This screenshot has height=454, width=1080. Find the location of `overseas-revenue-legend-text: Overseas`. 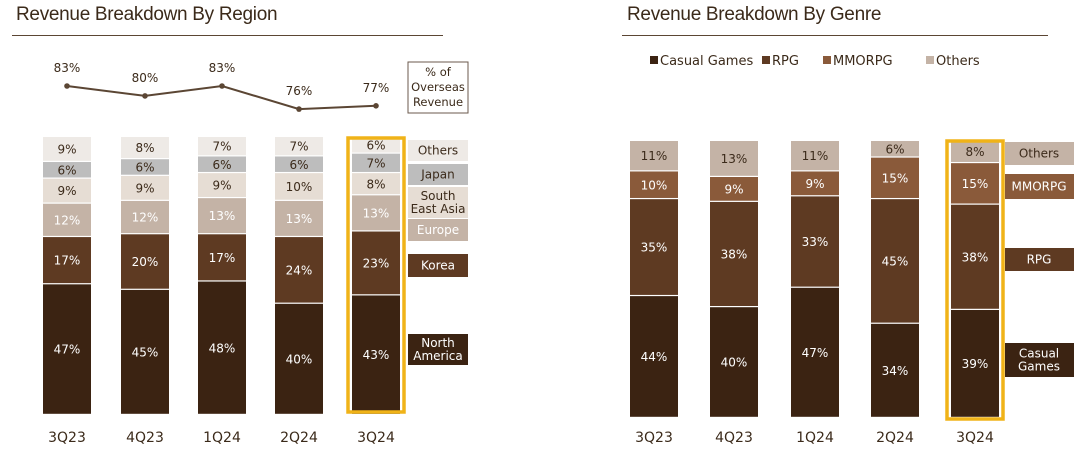

overseas-revenue-legend-text: Overseas is located at coordinates (438, 87).